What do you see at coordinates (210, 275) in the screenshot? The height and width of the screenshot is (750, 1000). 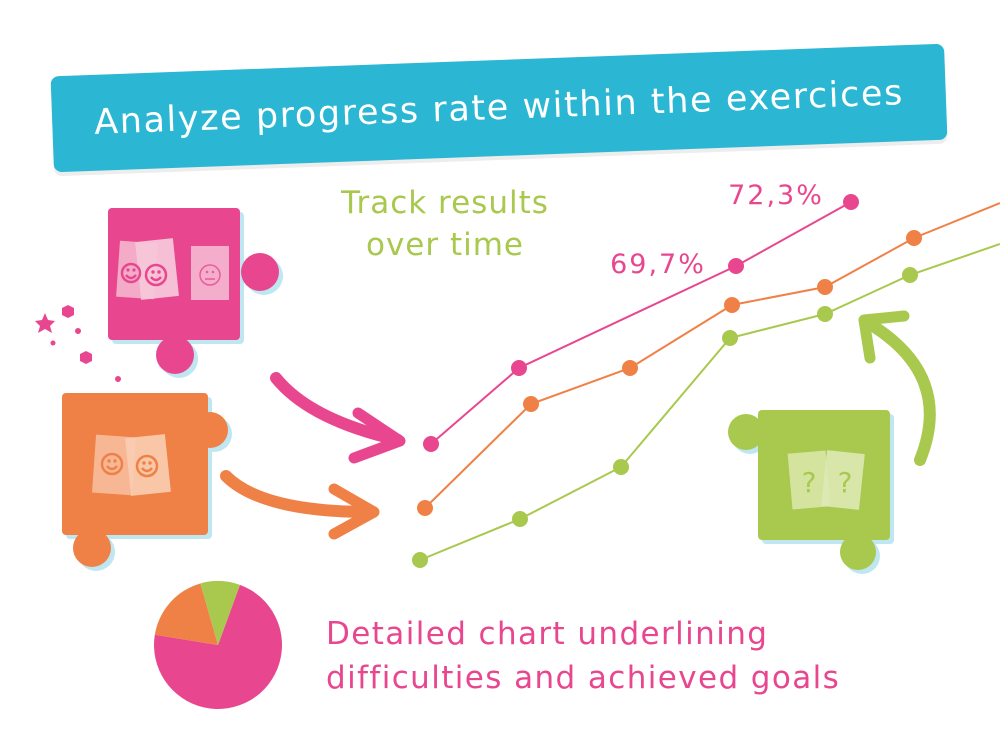 I see `neutral-face-icon` at bounding box center [210, 275].